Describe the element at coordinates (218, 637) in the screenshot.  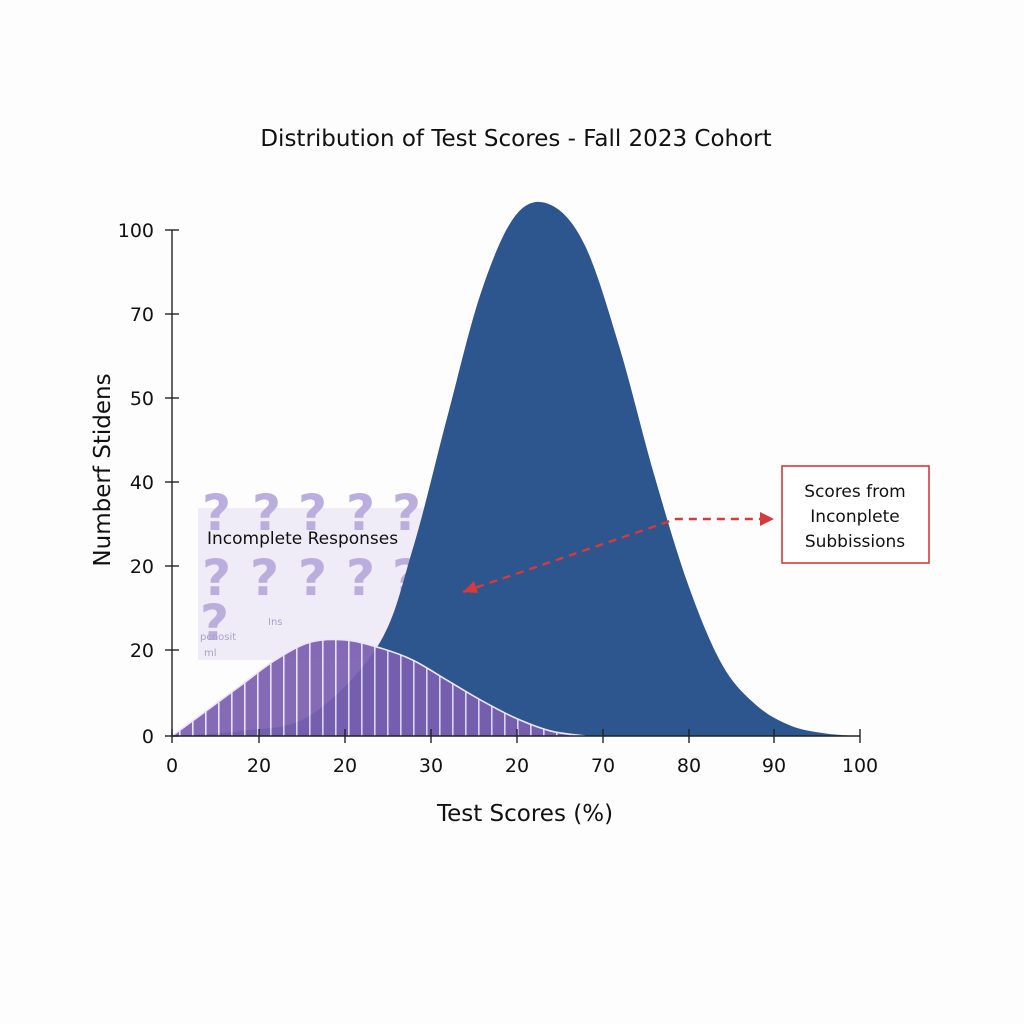
I see `inset-ghost-text-2: pcnosit` at that location.